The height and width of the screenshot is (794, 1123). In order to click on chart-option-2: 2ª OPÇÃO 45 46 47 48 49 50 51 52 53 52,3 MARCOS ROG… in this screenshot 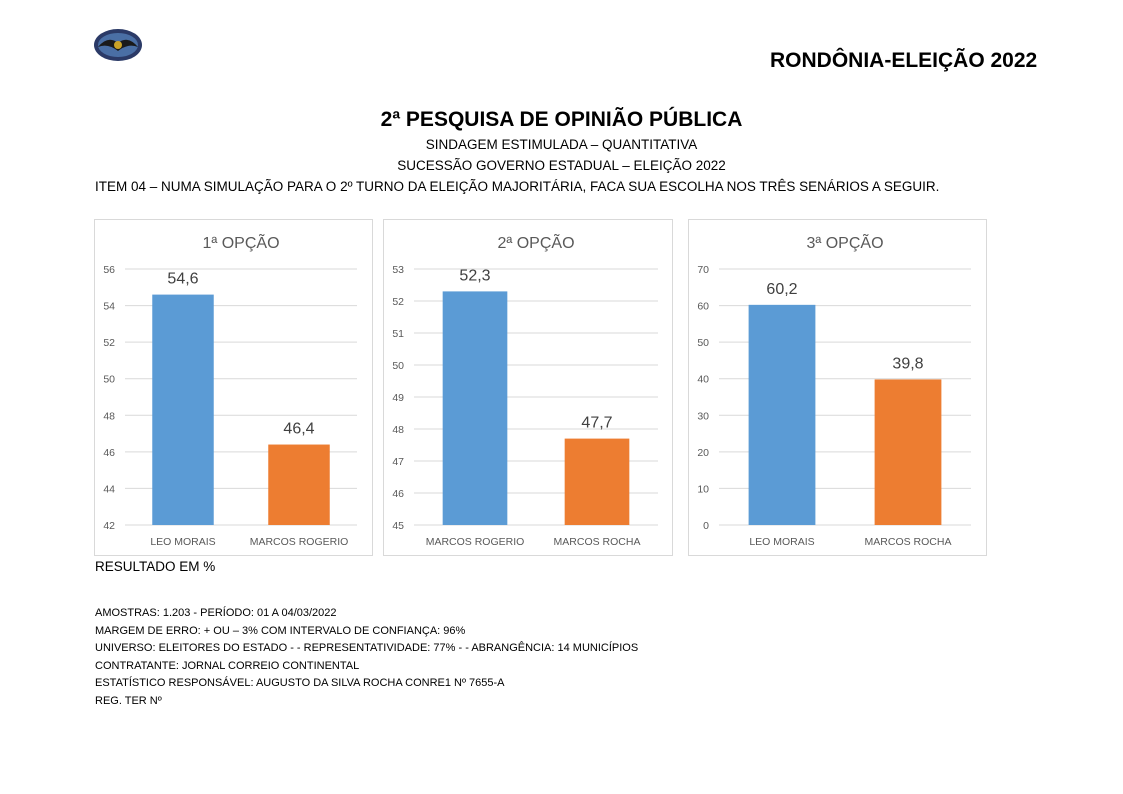, I will do `click(528, 387)`.